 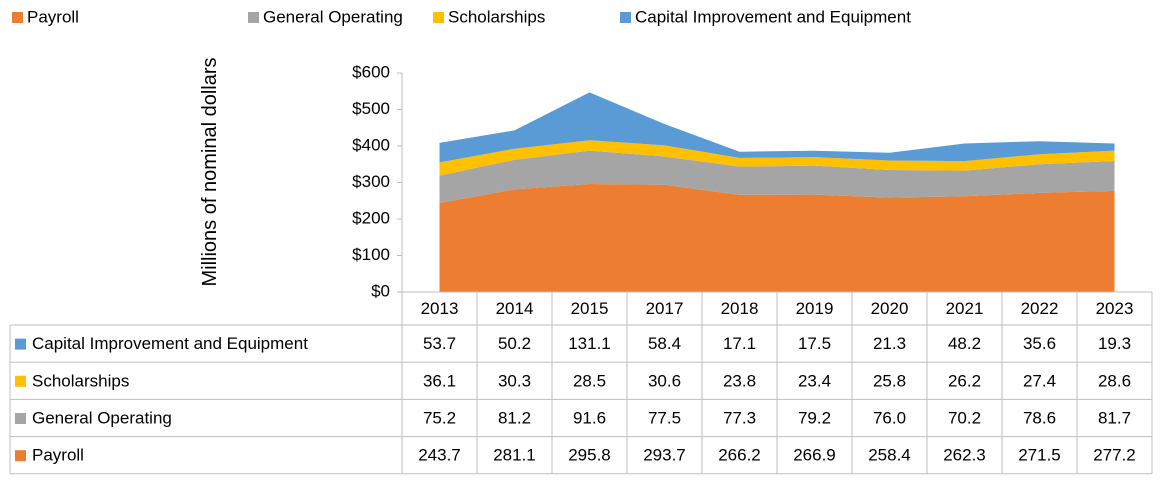 What do you see at coordinates (1114, 455) in the screenshot?
I see `data-label: 277.2` at bounding box center [1114, 455].